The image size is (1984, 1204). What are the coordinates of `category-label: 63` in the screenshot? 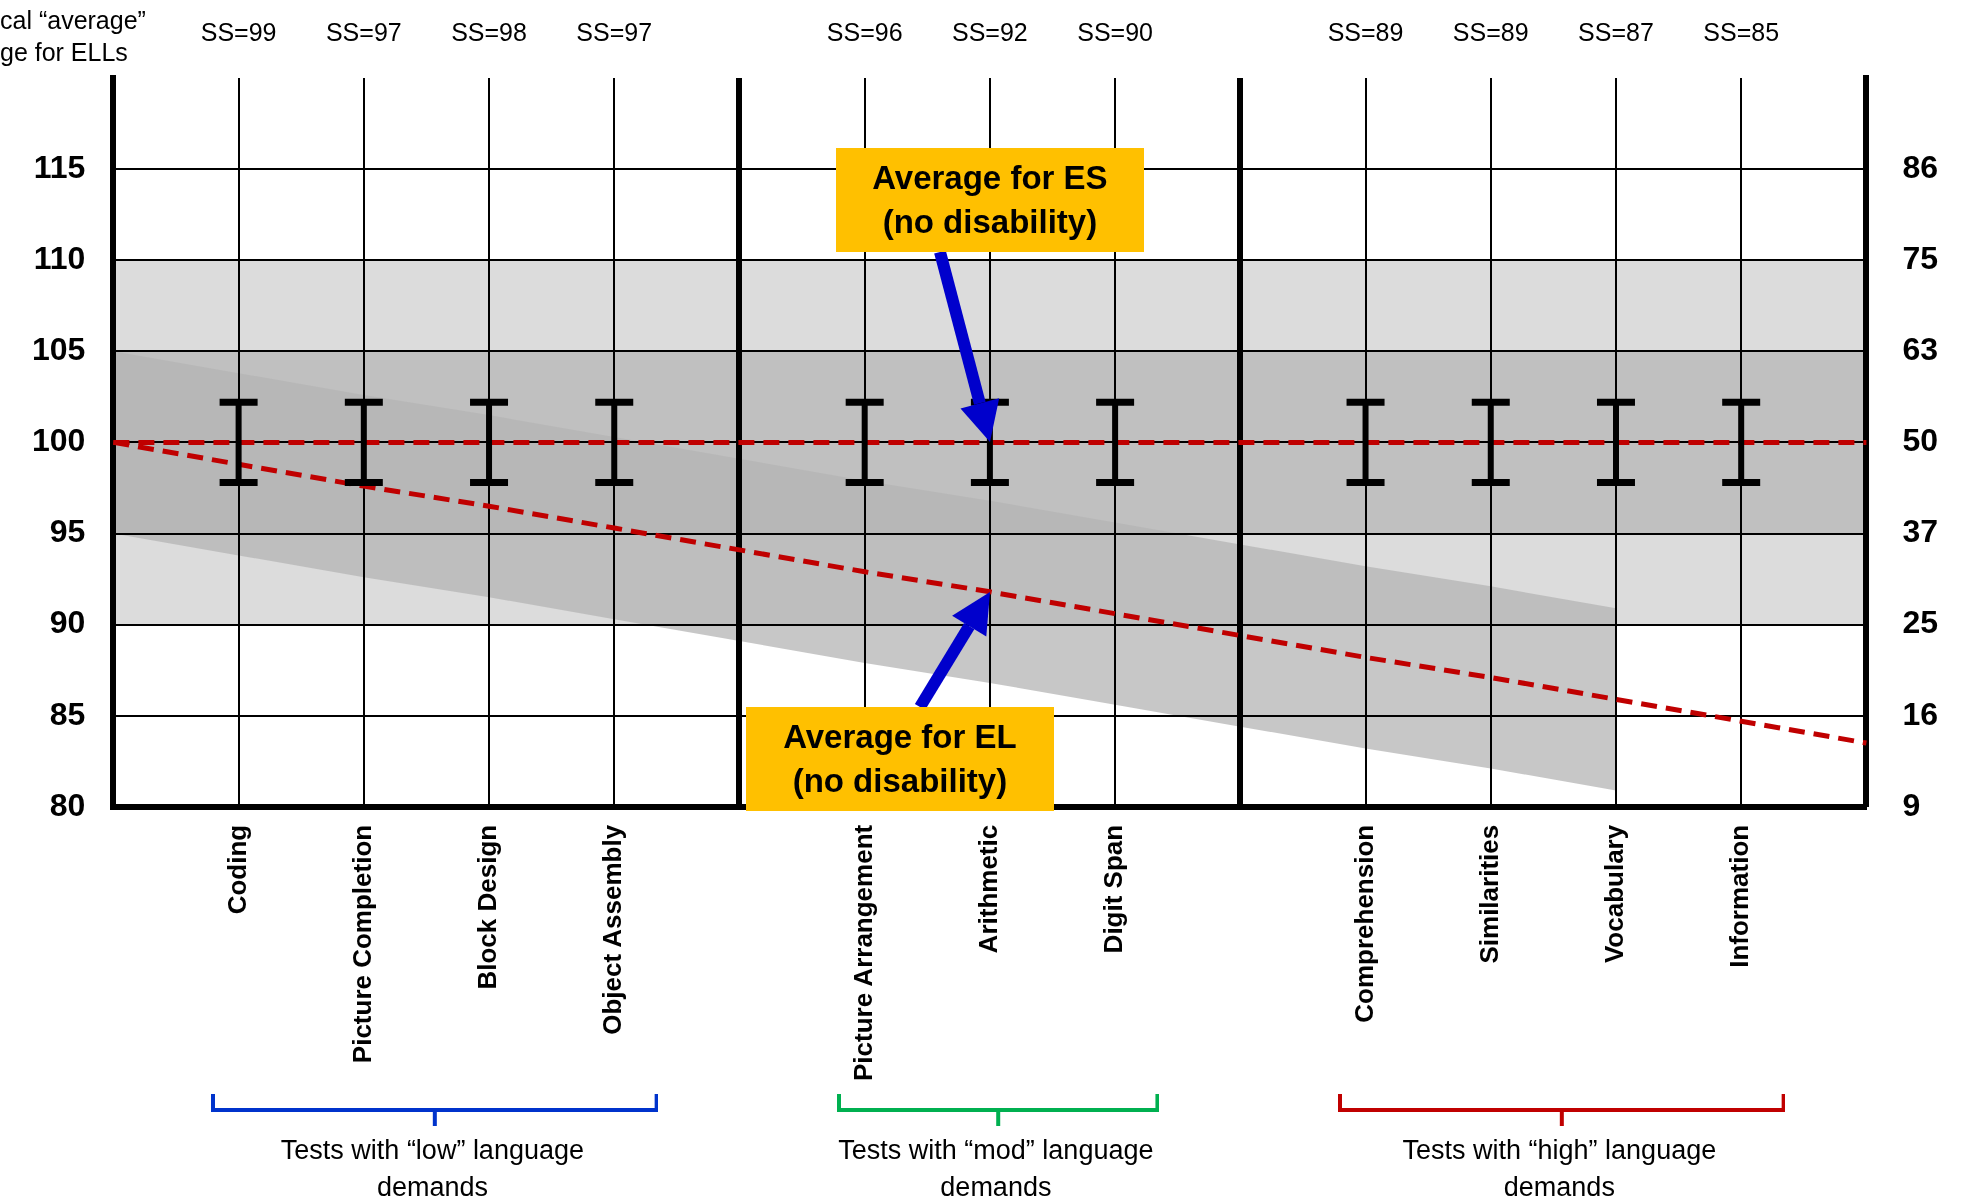 It's located at (1920, 349).